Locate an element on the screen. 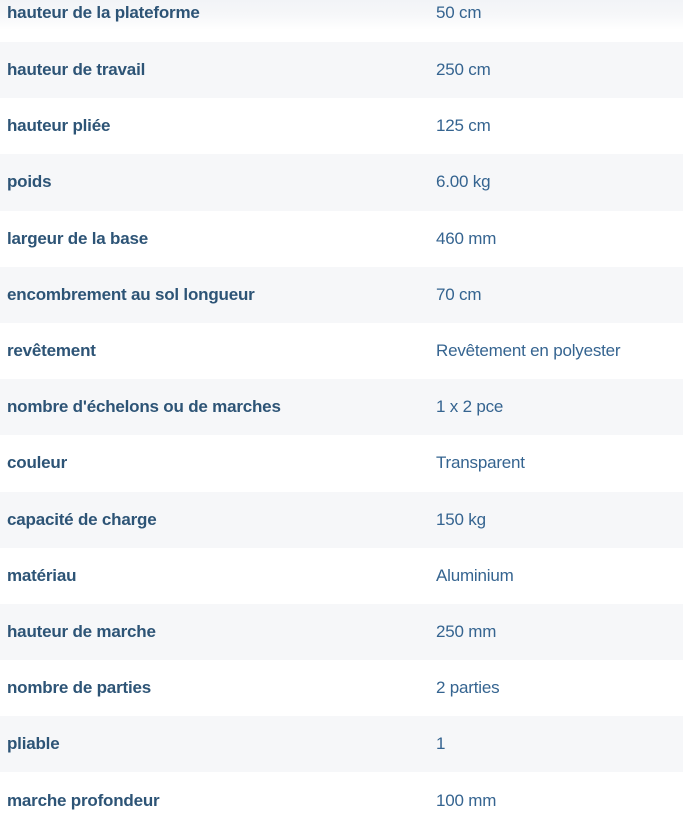 This screenshot has width=683, height=815. spec-row: matériau Aluminium is located at coordinates (341, 575).